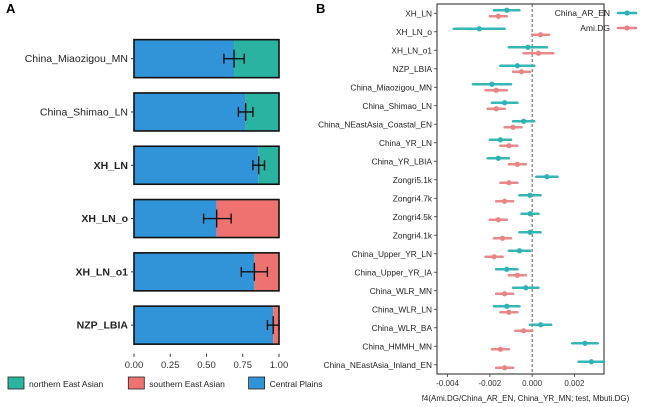 This screenshot has height=407, width=653. Describe the element at coordinates (11, 8) in the screenshot. I see `panel-a-label: A` at that location.